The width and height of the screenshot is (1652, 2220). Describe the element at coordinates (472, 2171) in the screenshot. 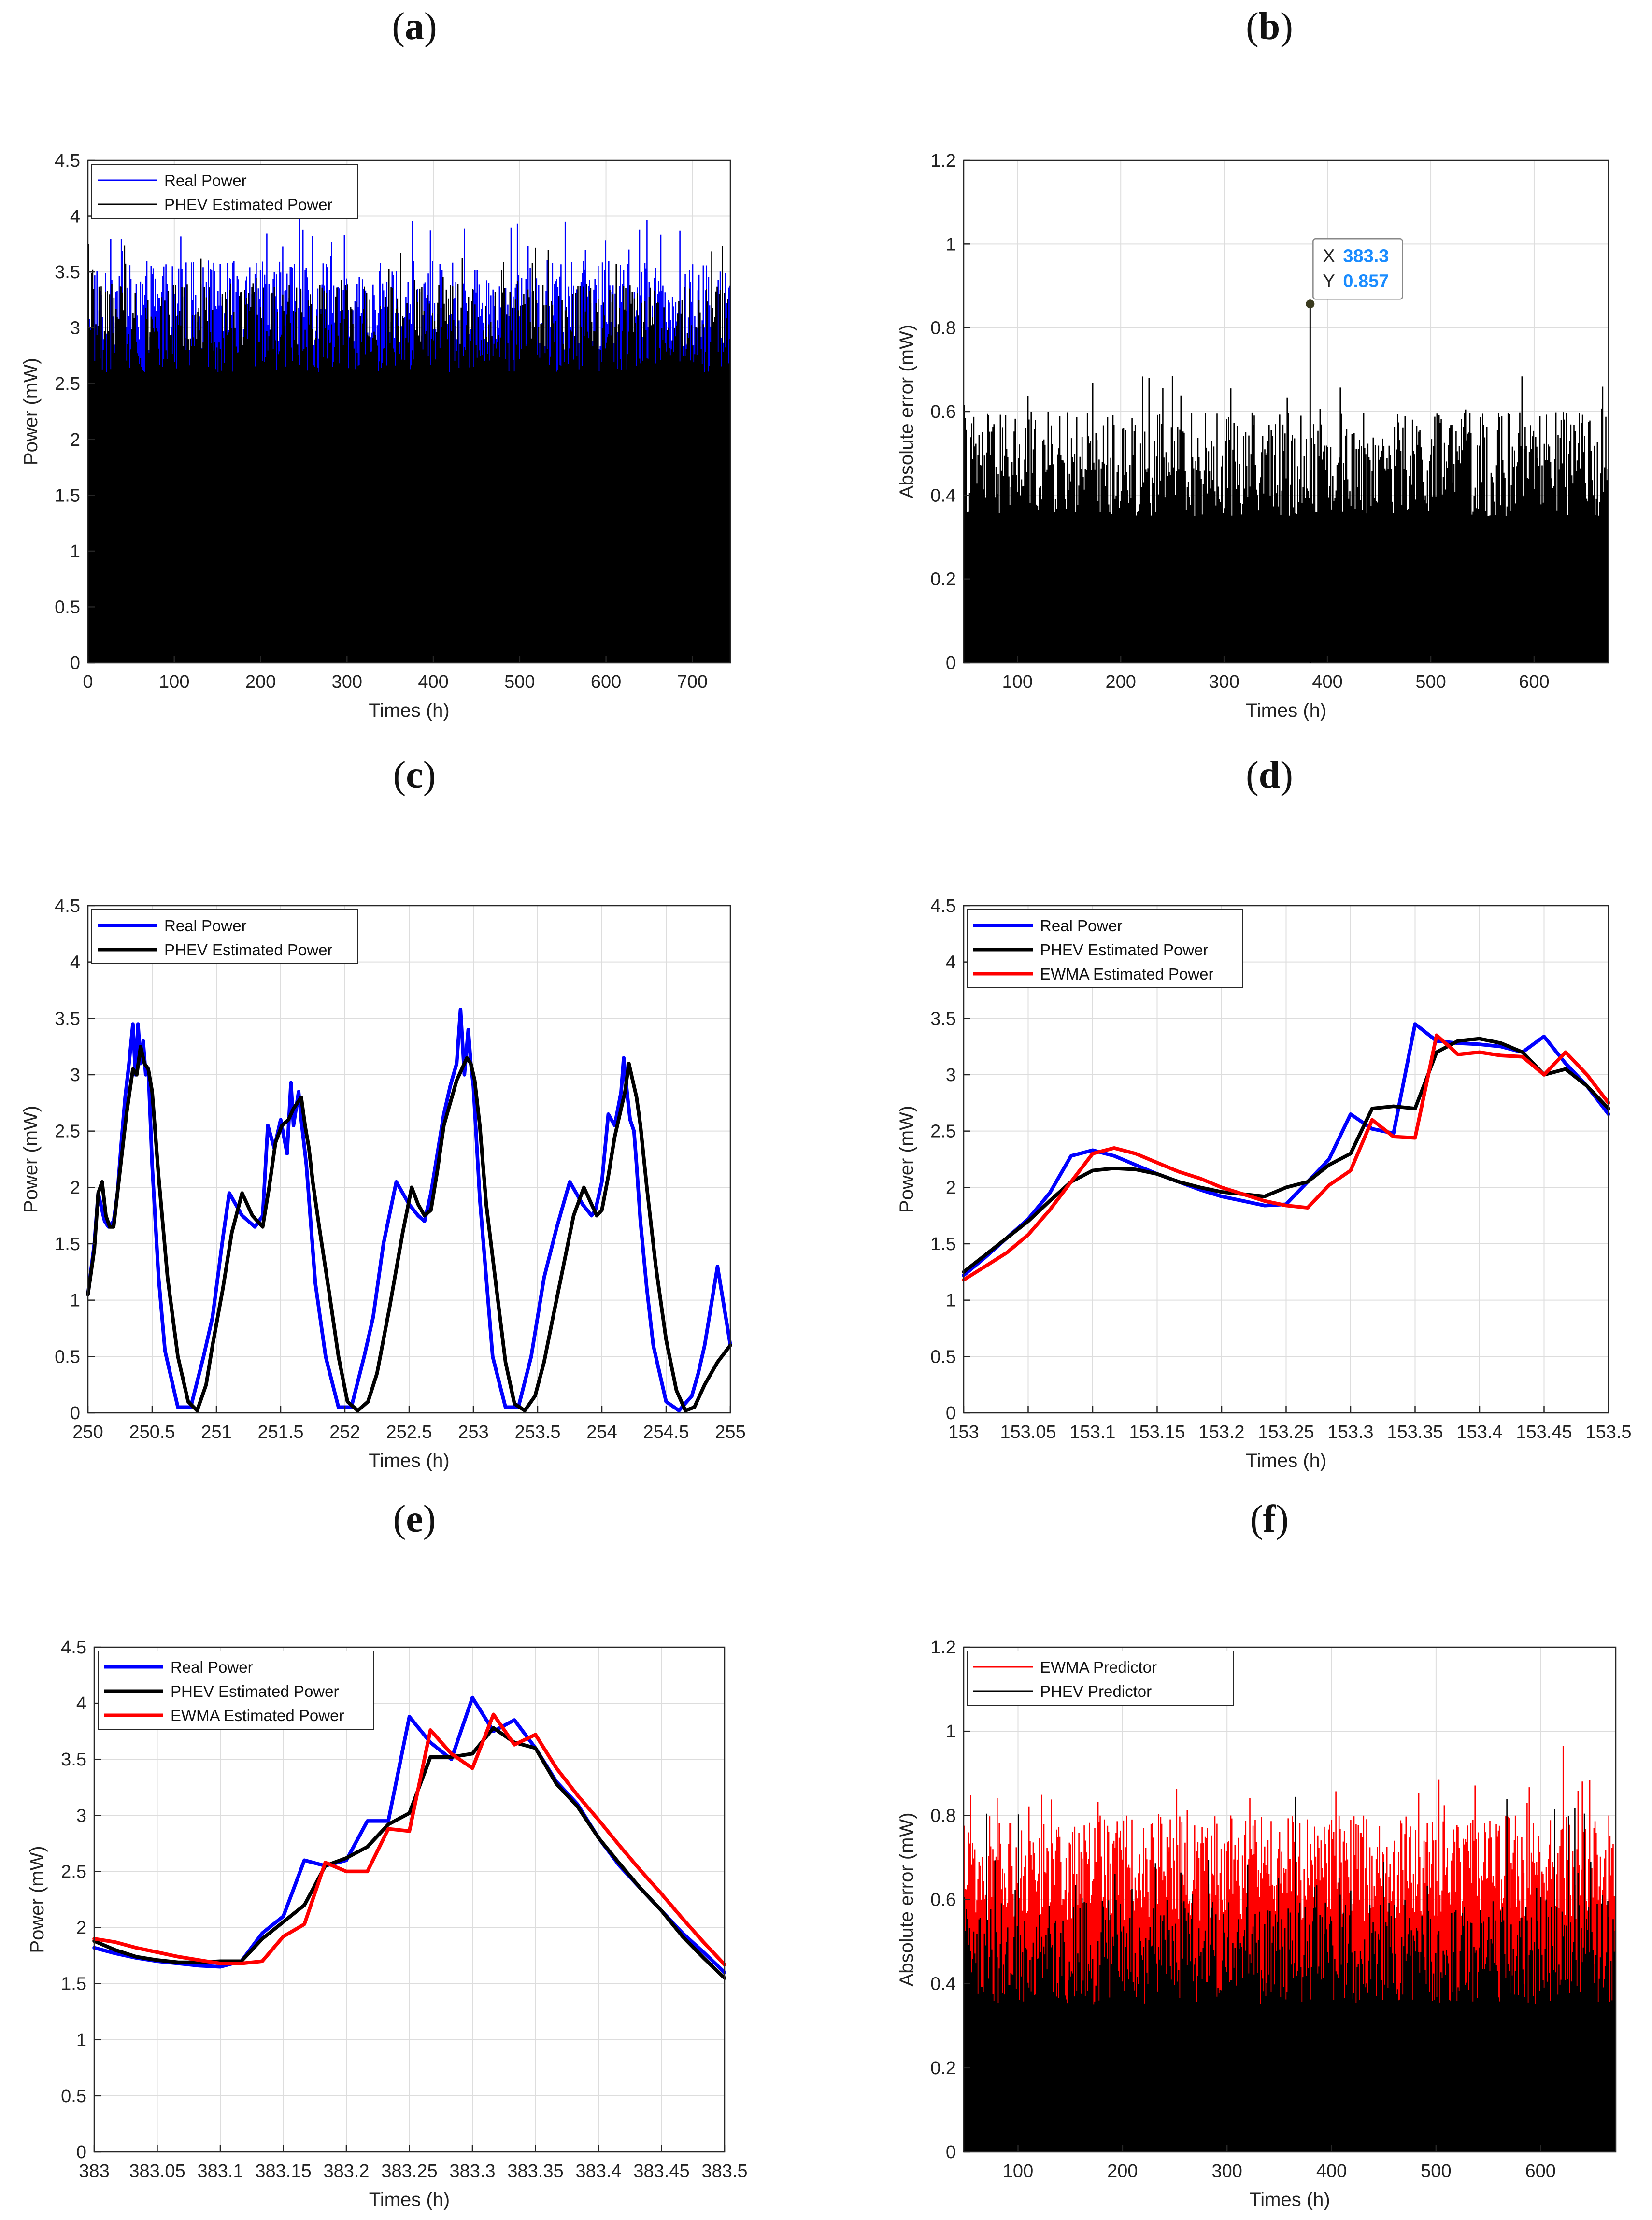

I see `x-tick-label: 383.3` at that location.